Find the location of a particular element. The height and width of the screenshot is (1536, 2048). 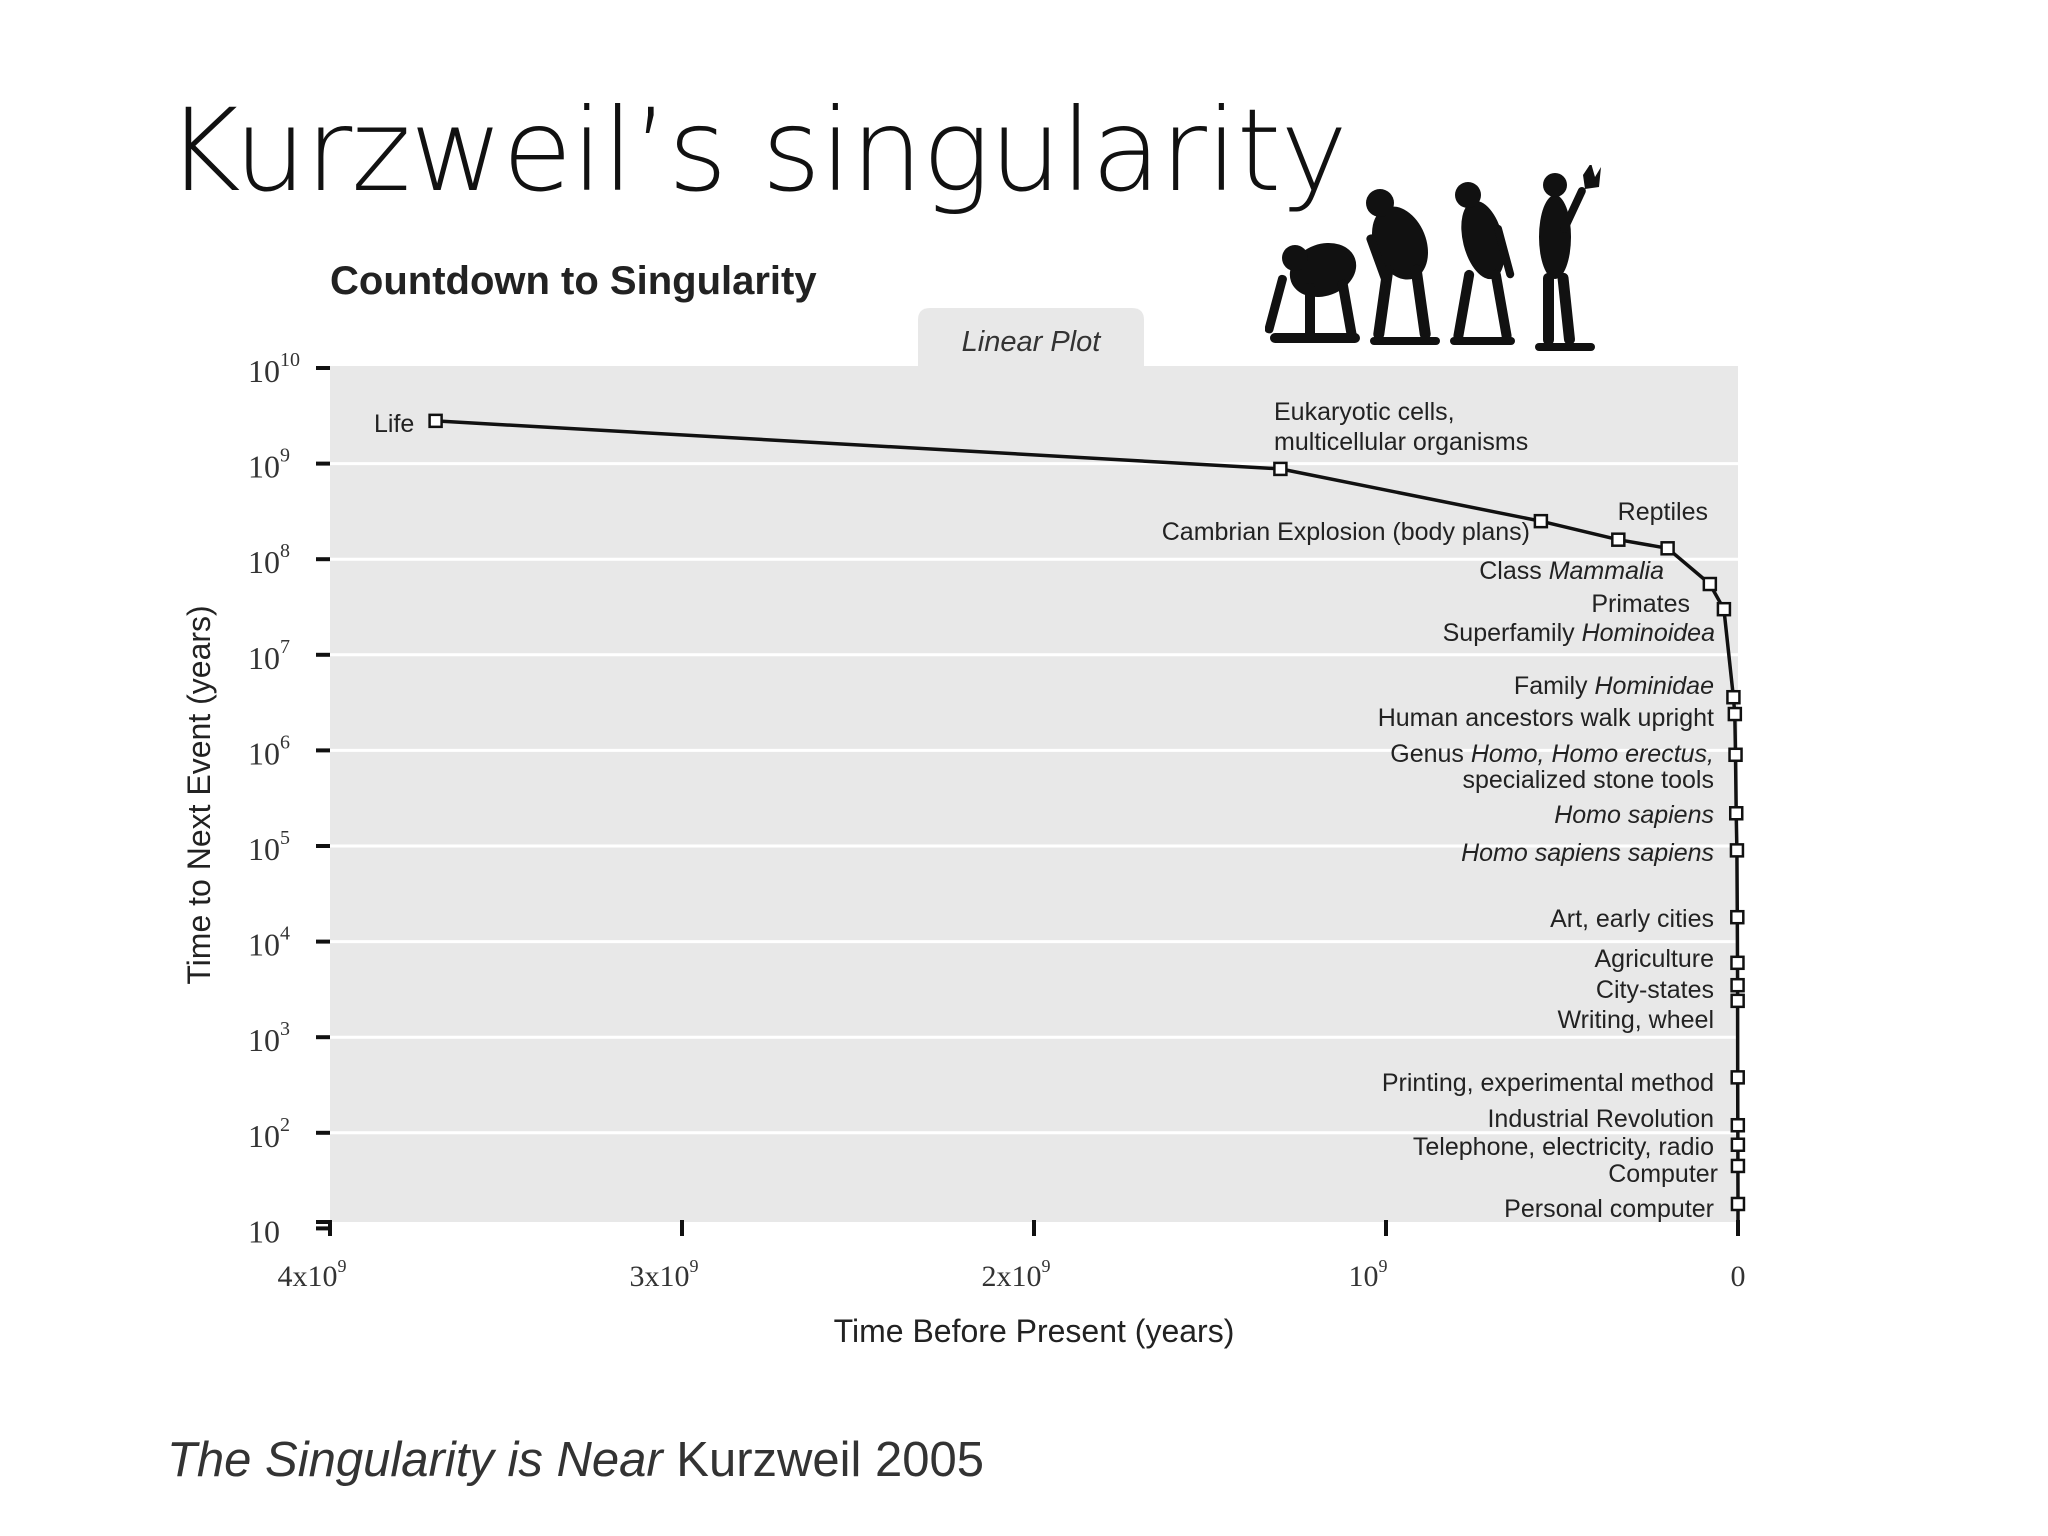

event-label: multicellular organisms is located at coordinates (1401, 442).